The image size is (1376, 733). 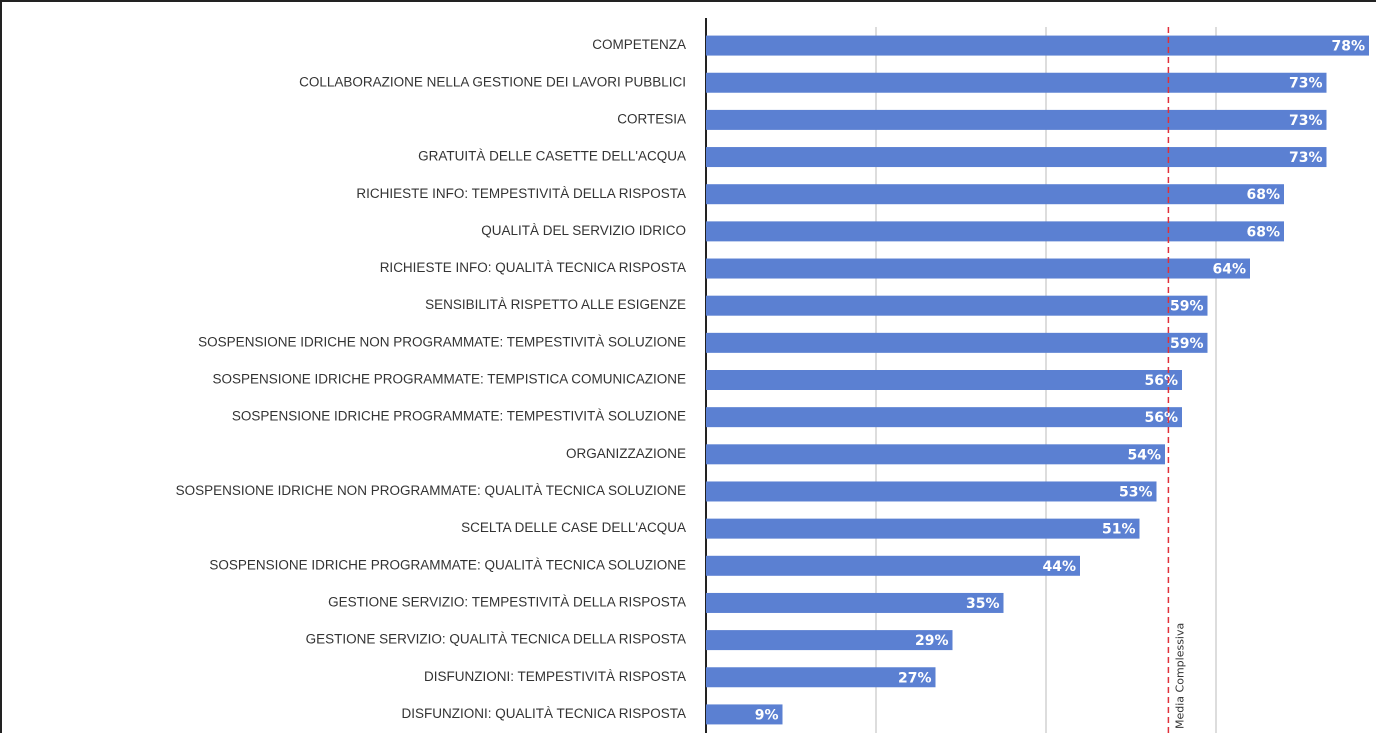 What do you see at coordinates (533, 267) in the screenshot?
I see `category-label: RICHIESTE INFO: QUALITÀ TECNICA RISPOSTA` at bounding box center [533, 267].